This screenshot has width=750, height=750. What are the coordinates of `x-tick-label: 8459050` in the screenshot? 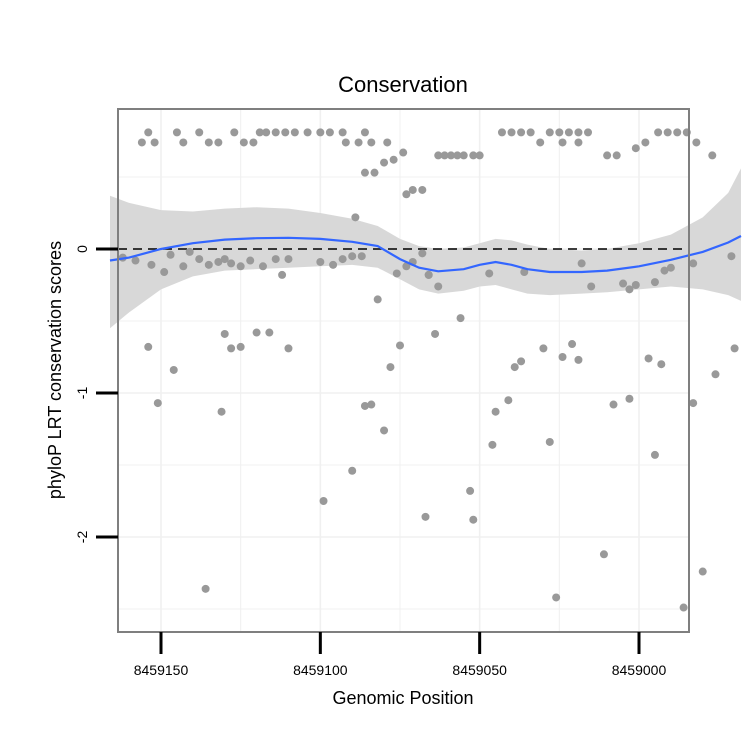 It's located at (479, 670).